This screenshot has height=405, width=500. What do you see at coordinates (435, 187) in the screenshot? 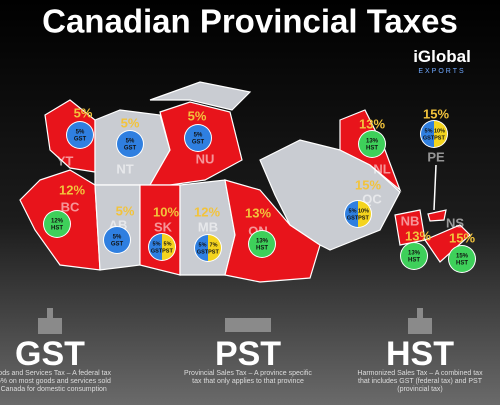
I see `pe-pointer` at bounding box center [435, 187].